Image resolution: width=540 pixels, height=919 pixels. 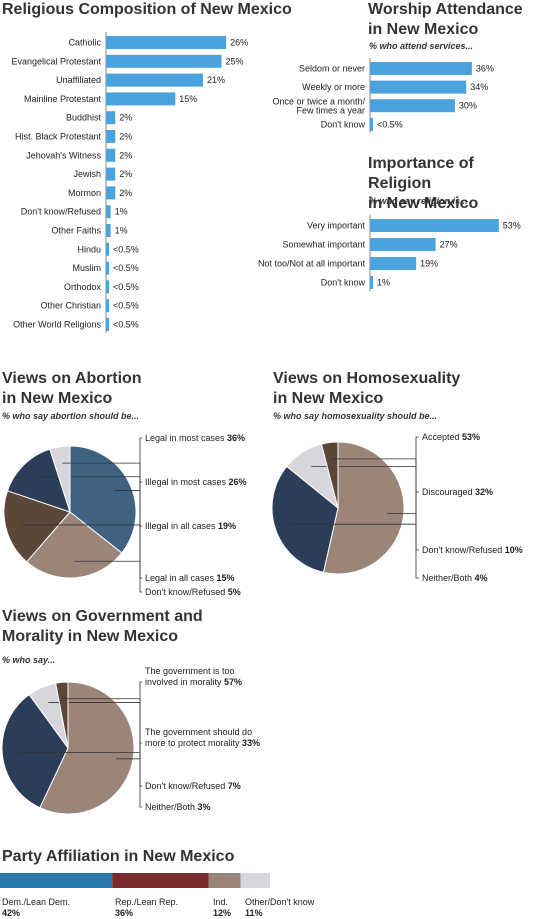 What do you see at coordinates (72, 388) in the screenshot?
I see `abortion-title: Views on Abortion in New Mexico` at bounding box center [72, 388].